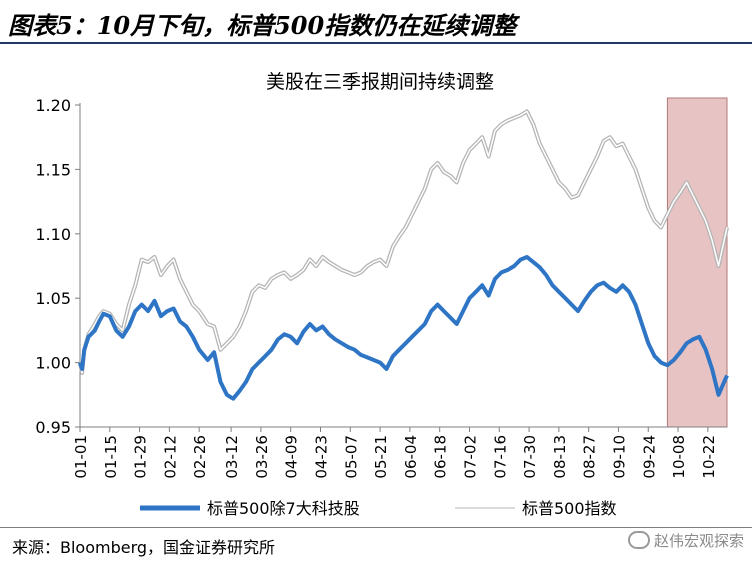 This screenshot has width=752, height=573. I want to click on x-tick-label: 04-23, so click(321, 457).